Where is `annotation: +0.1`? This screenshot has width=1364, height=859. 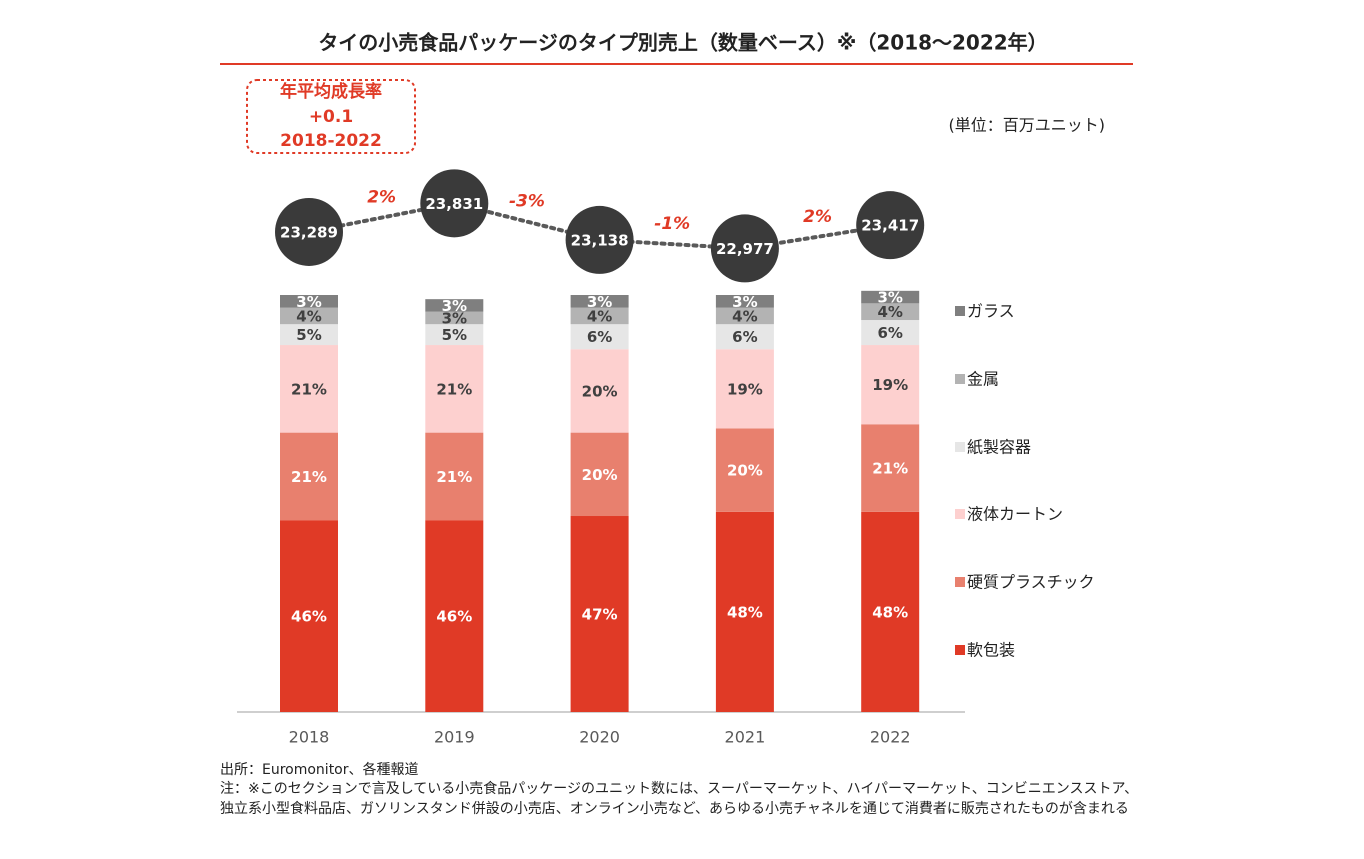 annotation: +0.1 is located at coordinates (331, 117).